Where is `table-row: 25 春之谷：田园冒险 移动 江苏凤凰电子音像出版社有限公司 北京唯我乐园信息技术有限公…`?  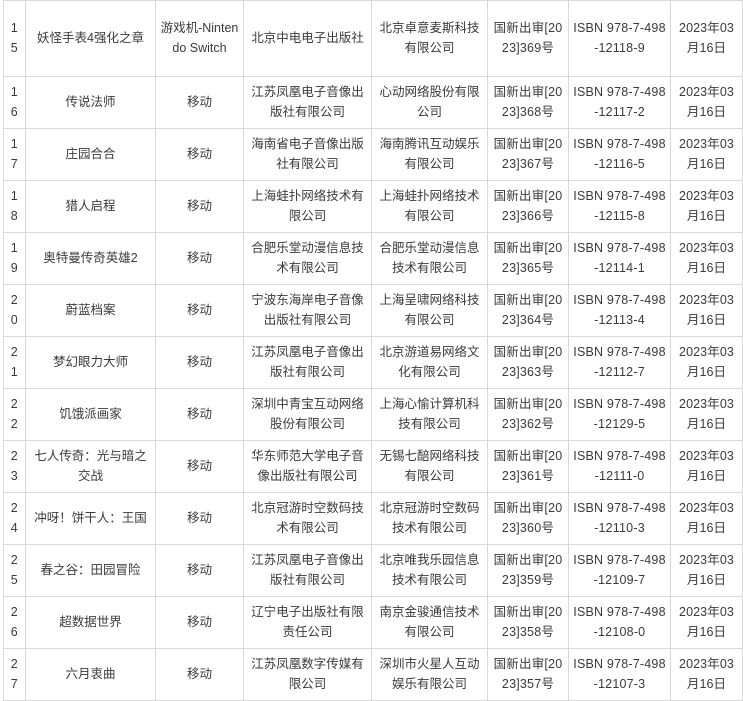 table-row: 25 春之谷：田园冒险 移动 江苏凤凰电子音像出版社有限公司 北京唯我乐园信息技术有限公… is located at coordinates (373, 570).